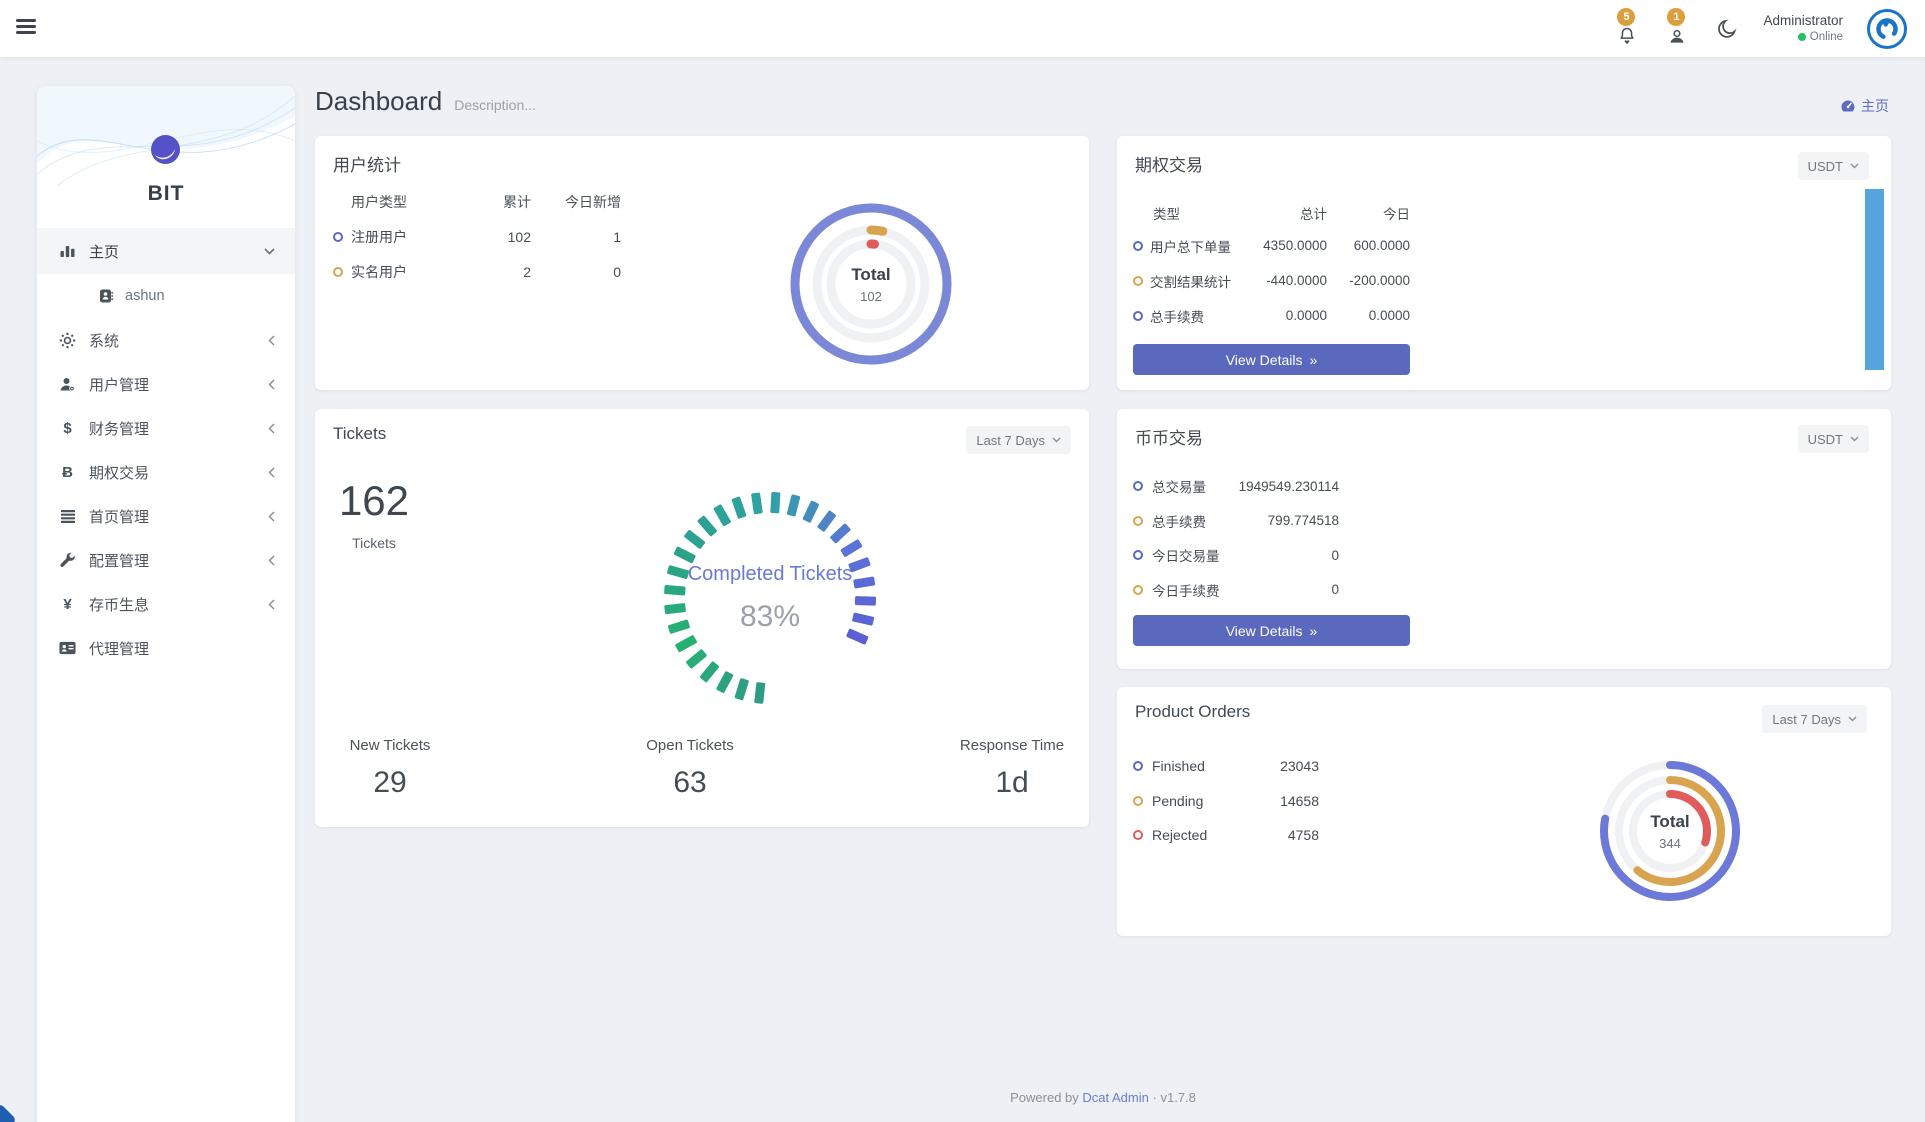 This screenshot has height=1122, width=1925. What do you see at coordinates (67, 428) in the screenshot?
I see `dollar-icon: $` at bounding box center [67, 428].